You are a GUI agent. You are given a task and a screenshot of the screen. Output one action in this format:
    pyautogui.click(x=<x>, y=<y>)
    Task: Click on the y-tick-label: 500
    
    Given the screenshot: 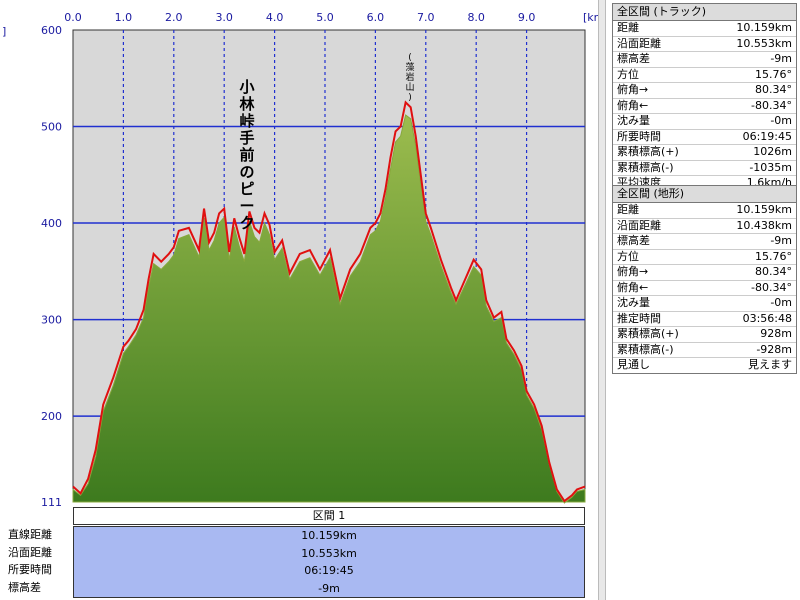 What is the action you would take?
    pyautogui.click(x=51, y=127)
    